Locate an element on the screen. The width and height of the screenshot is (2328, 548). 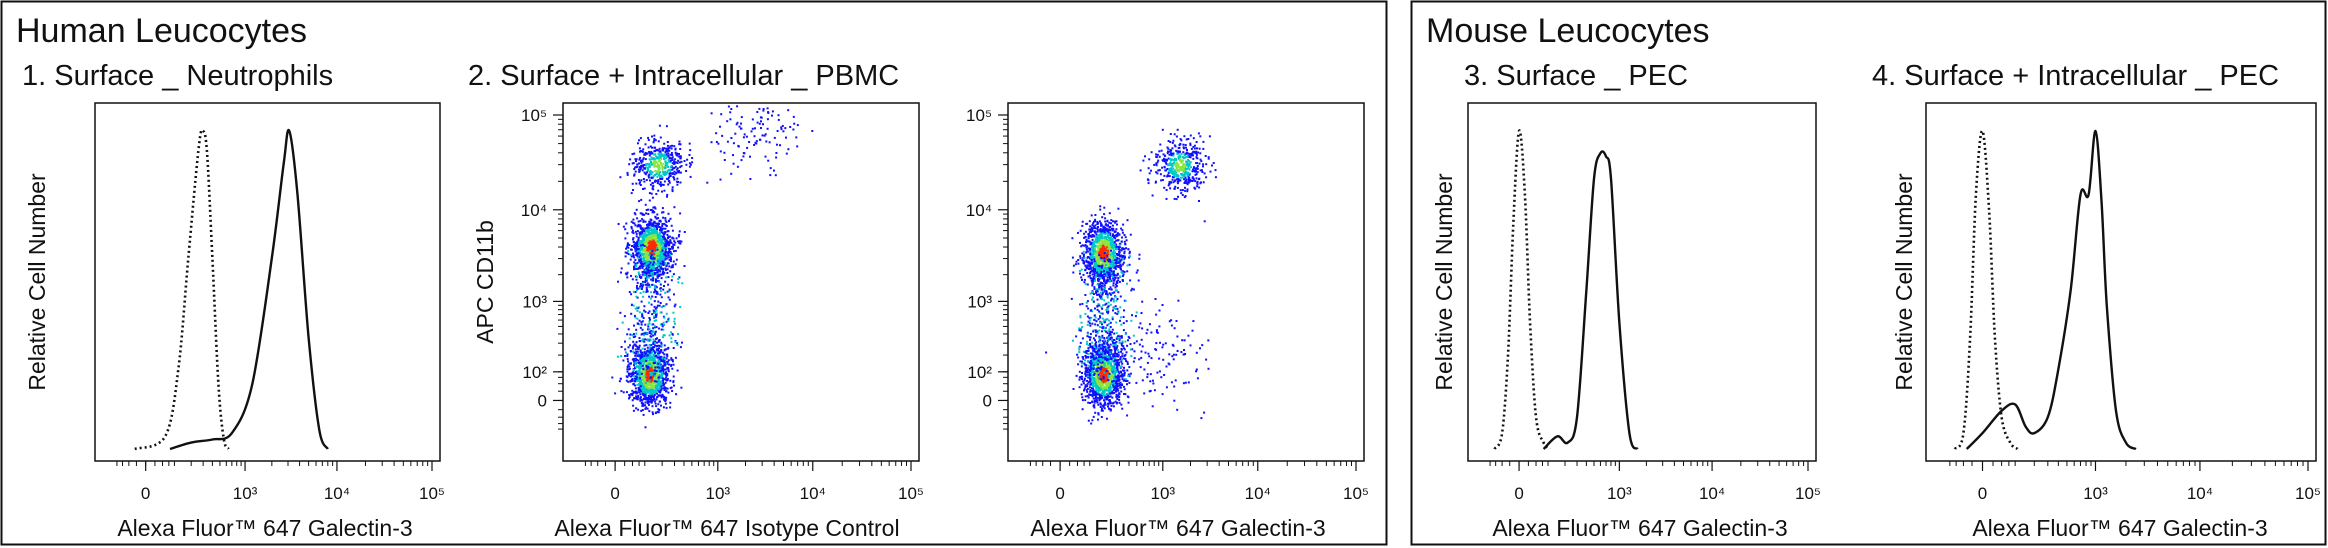
y-tick-label: 0 is located at coordinates (987, 400).